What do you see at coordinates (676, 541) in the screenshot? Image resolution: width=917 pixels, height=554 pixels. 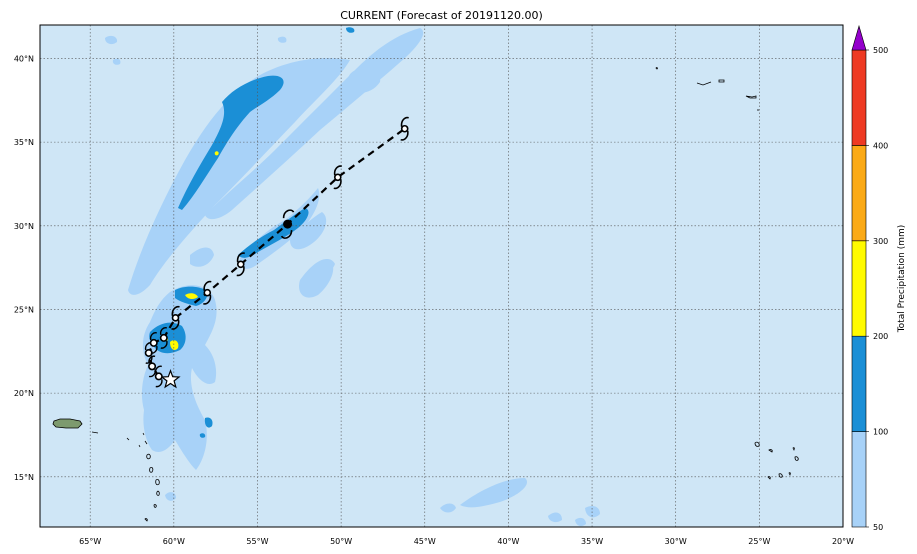 I see `lon-tick-label: 30°W` at bounding box center [676, 541].